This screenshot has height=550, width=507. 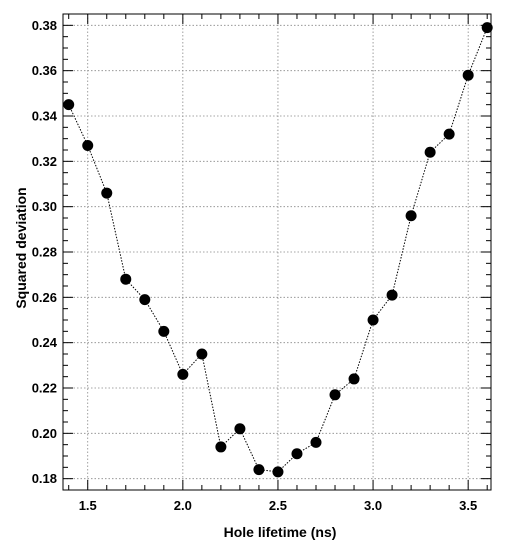 What do you see at coordinates (45, 342) in the screenshot?
I see `y-tick-label: 0.24` at bounding box center [45, 342].